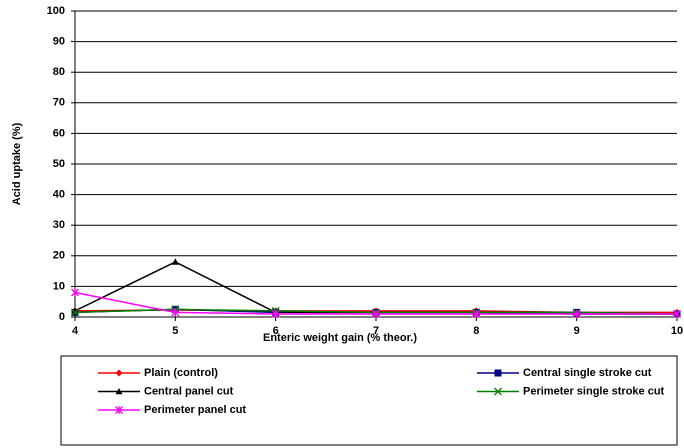  Describe the element at coordinates (476, 331) in the screenshot. I see `x-tick-label: 8` at that location.